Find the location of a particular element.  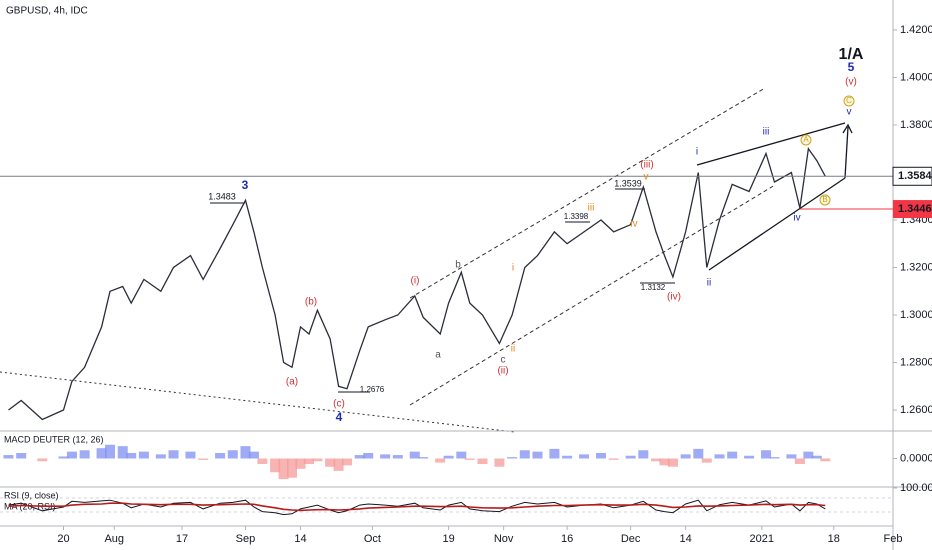

wave-label: B is located at coordinates (824, 199).